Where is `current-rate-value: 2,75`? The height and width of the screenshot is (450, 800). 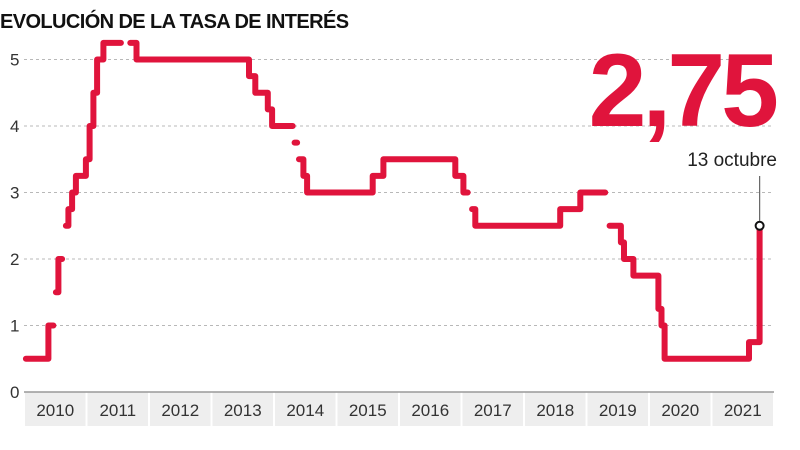
current-rate-value: 2,75 is located at coordinates (683, 91).